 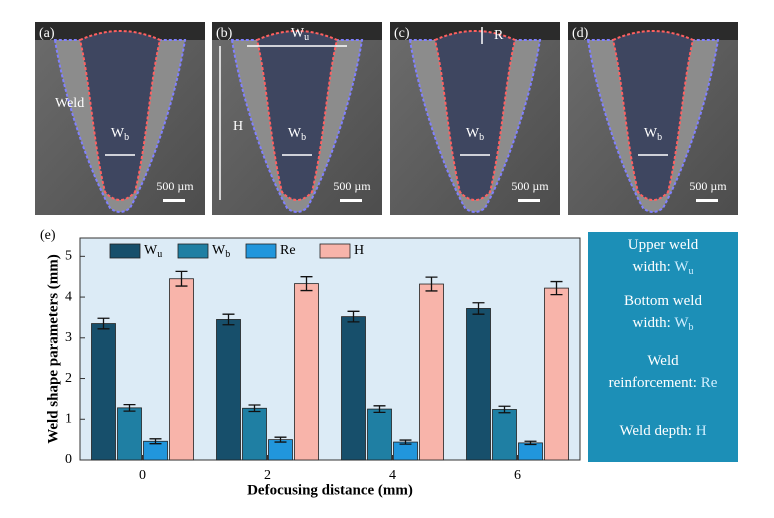 What do you see at coordinates (517, 475) in the screenshot?
I see `x-tick-label: 6` at bounding box center [517, 475].